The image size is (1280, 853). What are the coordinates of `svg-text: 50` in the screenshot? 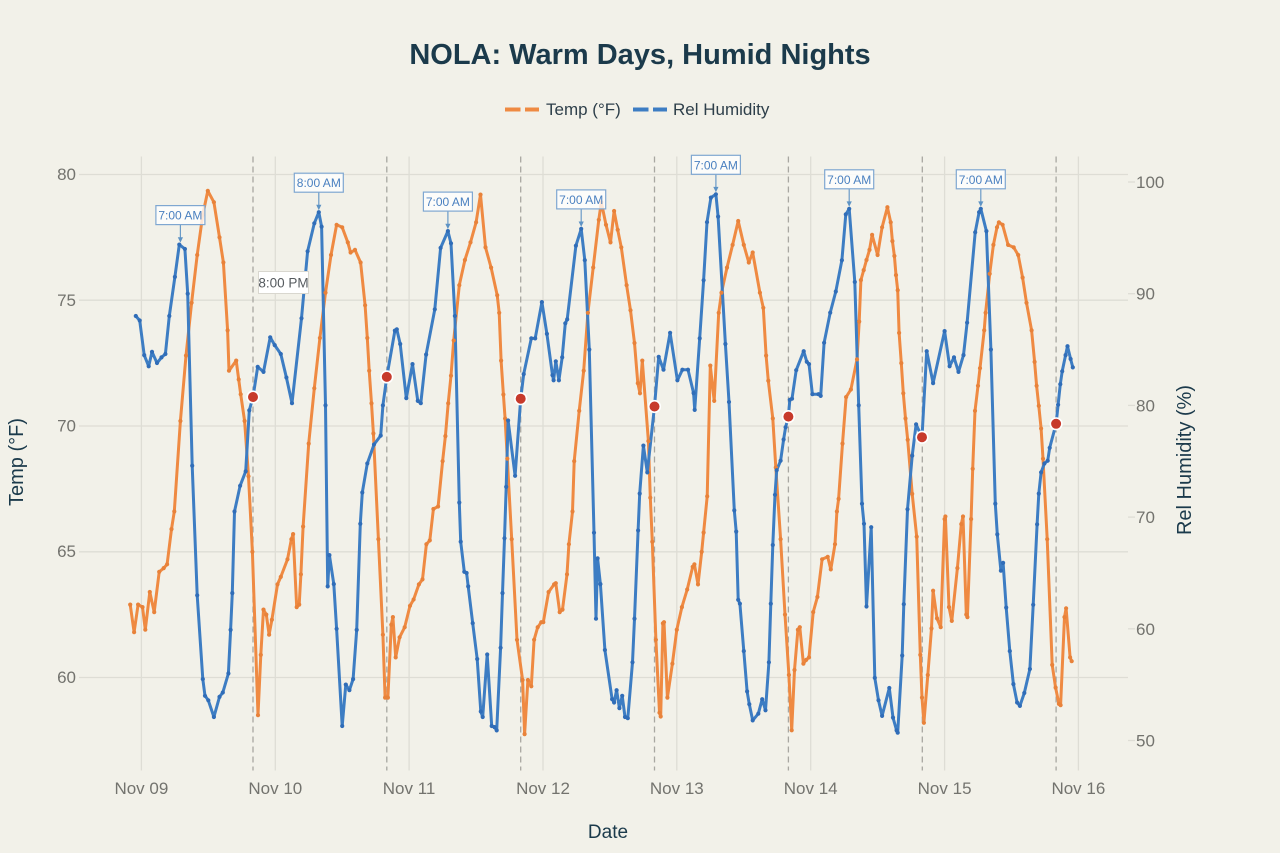 It's located at (1145, 741).